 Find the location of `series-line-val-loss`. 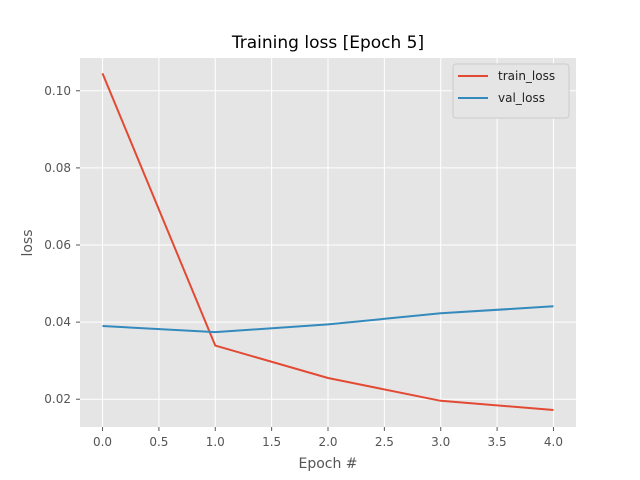

series-line-val-loss is located at coordinates (328, 319).